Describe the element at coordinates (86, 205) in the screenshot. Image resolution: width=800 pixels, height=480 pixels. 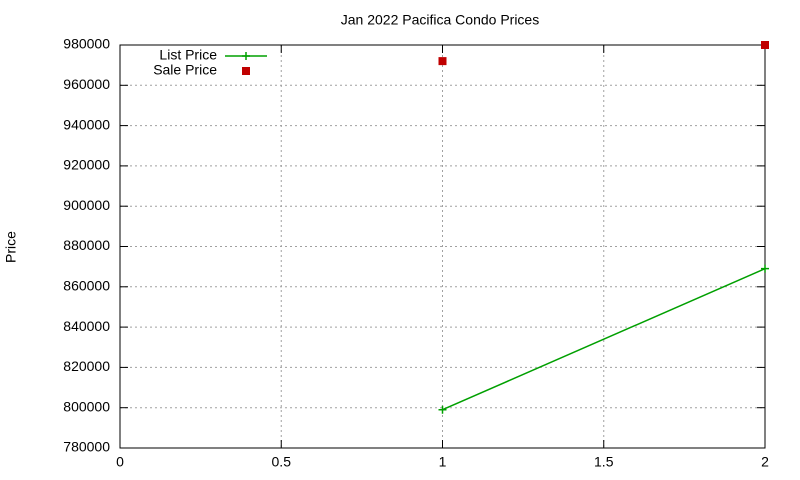
I see `y-tick-label: 900000` at that location.